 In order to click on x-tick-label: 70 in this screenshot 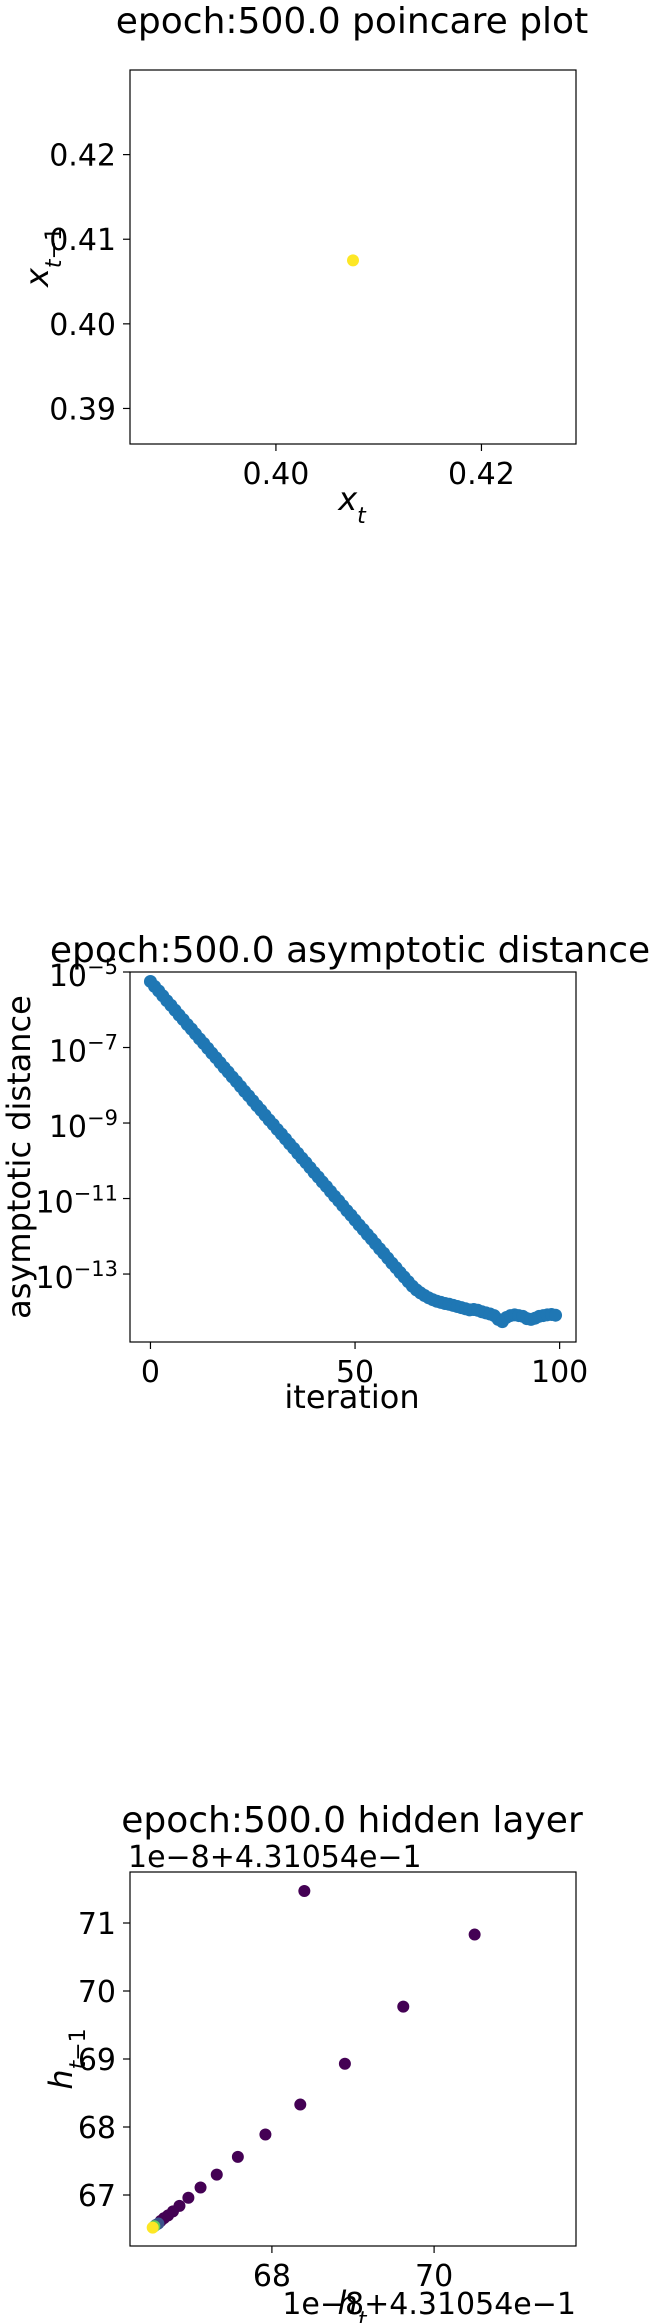, I will do `click(434, 2276)`.